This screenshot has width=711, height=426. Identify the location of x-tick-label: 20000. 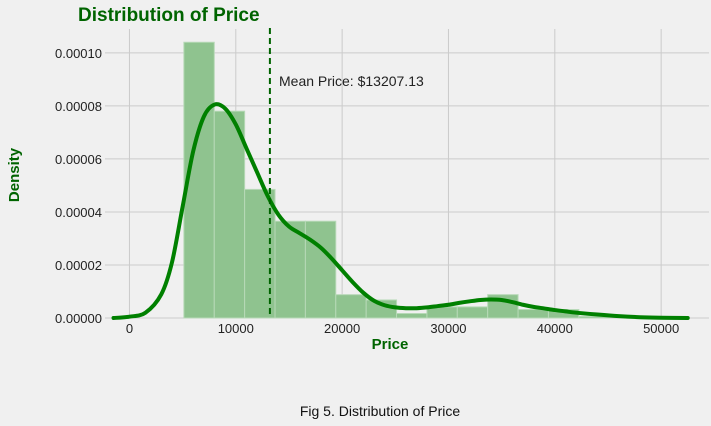
(342, 328).